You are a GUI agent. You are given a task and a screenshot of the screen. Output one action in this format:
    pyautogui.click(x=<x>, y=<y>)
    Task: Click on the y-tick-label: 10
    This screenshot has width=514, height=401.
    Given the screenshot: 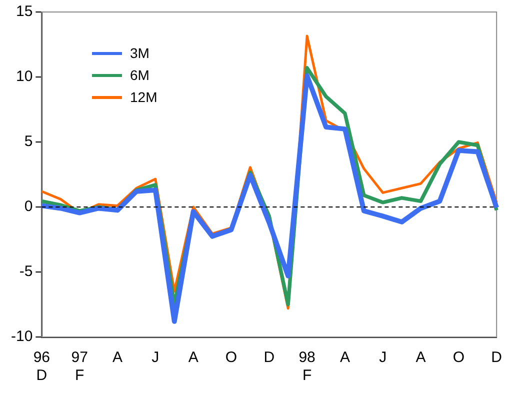 What is the action you would take?
    pyautogui.click(x=24, y=77)
    